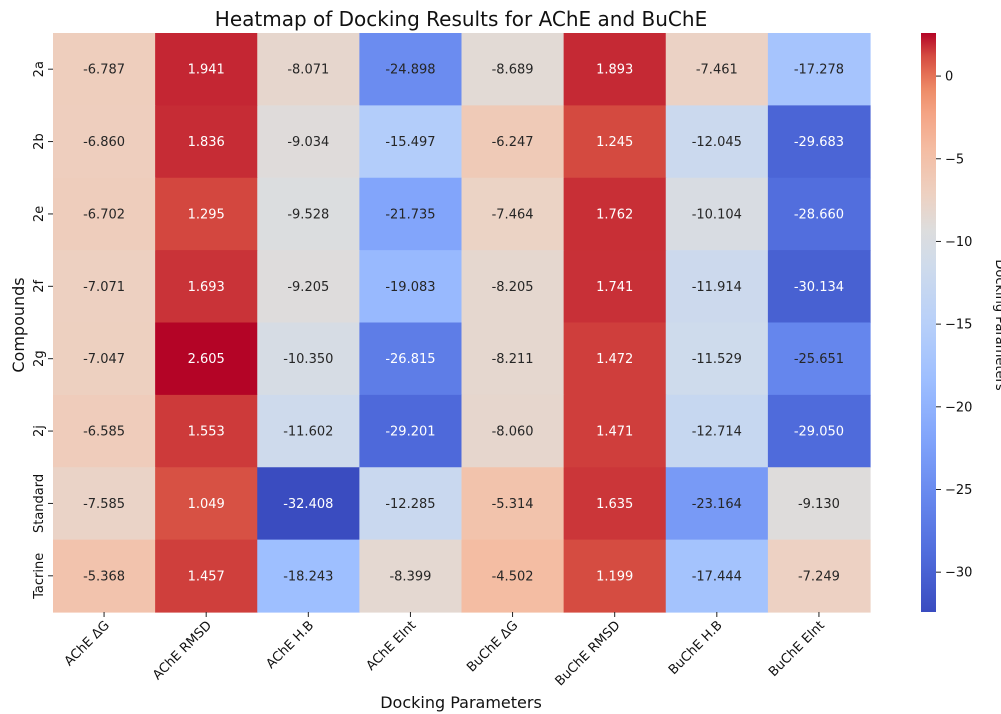  I want to click on cell-value-label: -30.134, so click(819, 287).